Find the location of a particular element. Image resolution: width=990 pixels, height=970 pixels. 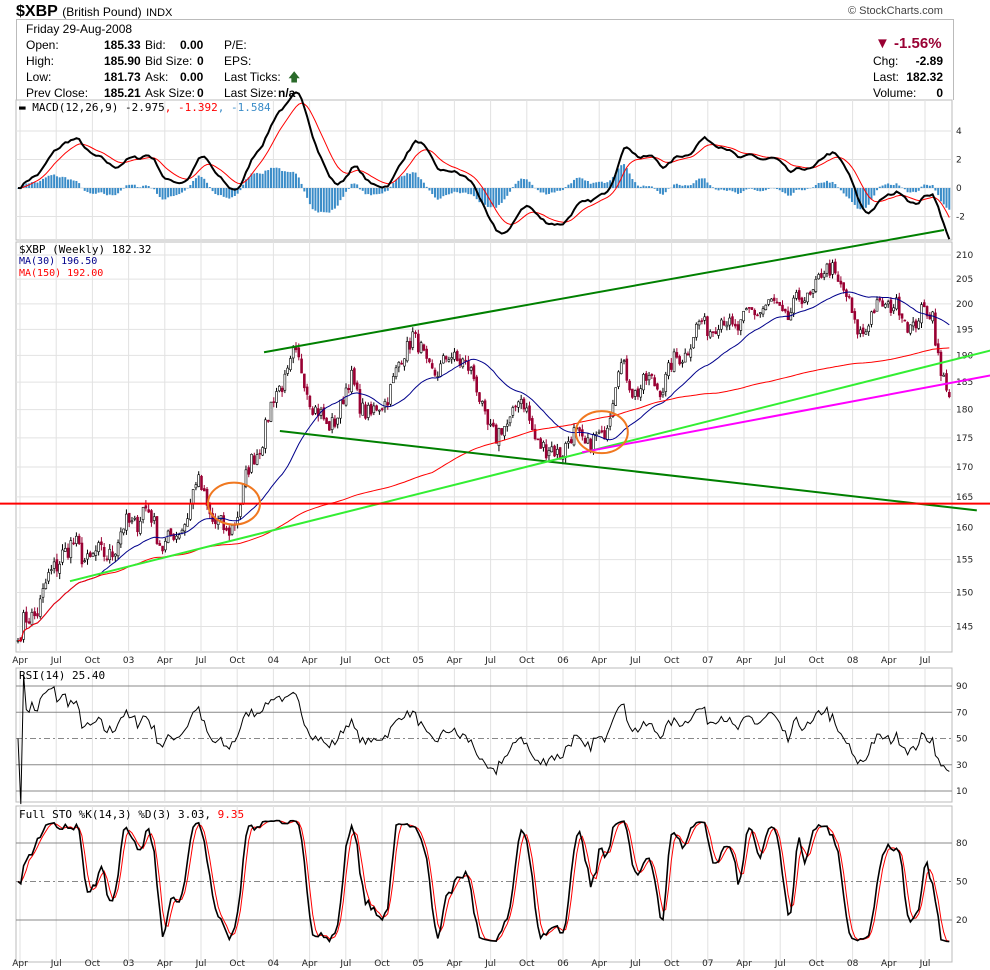

macd-tick-label: -2 is located at coordinates (960, 218).